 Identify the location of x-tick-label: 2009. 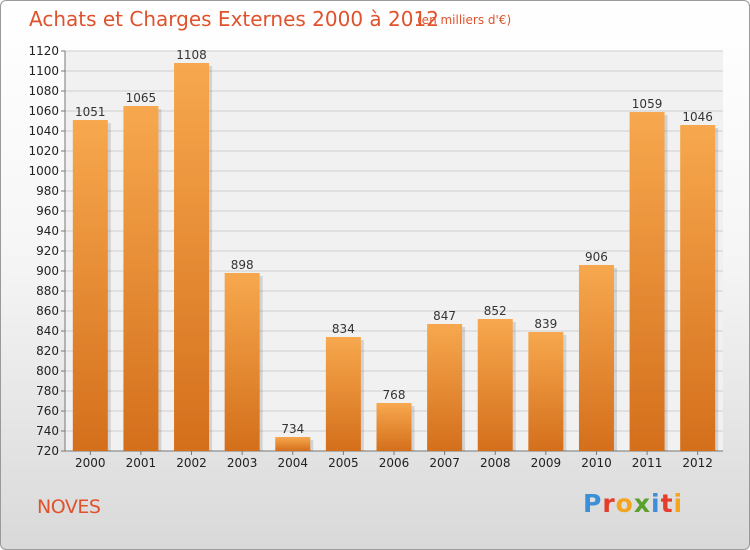
(546, 463).